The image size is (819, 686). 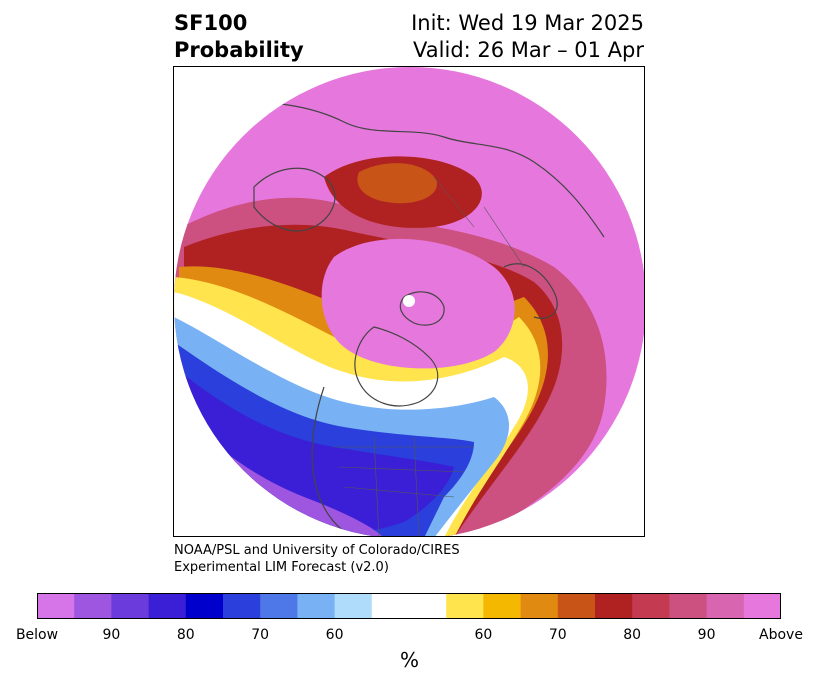 What do you see at coordinates (528, 50) in the screenshot?
I see `title-valid-range: Valid: 26 Mar – 01 Apr` at bounding box center [528, 50].